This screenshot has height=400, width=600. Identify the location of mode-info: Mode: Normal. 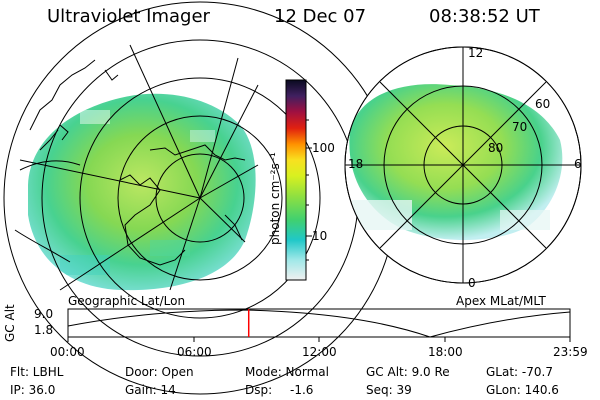
(287, 372).